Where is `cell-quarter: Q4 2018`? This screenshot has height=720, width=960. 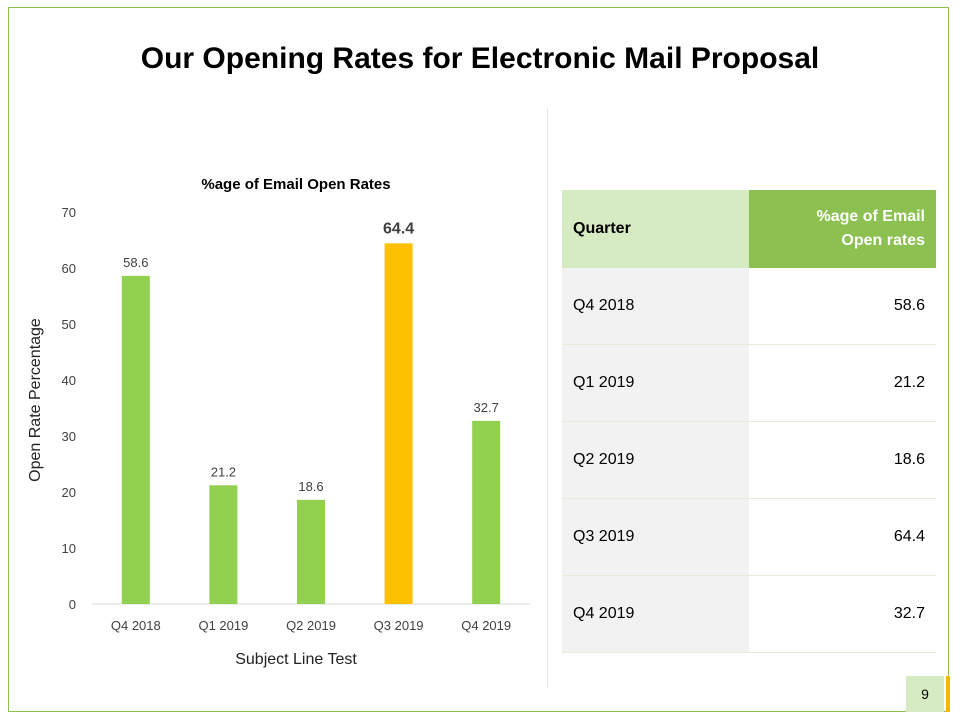 cell-quarter: Q4 2018 is located at coordinates (655, 306).